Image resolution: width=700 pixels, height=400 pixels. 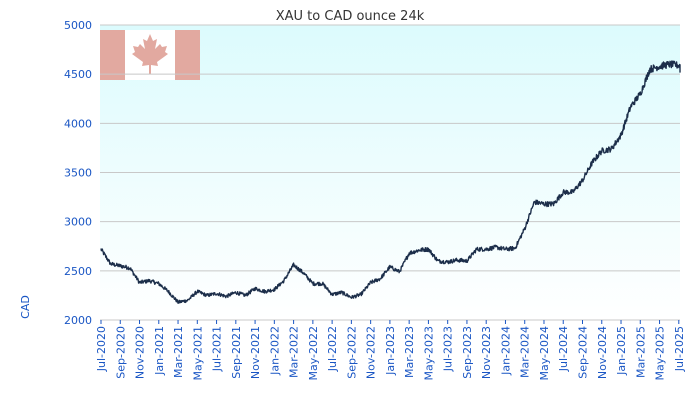 I want to click on canada-flag, so click(x=150, y=55).